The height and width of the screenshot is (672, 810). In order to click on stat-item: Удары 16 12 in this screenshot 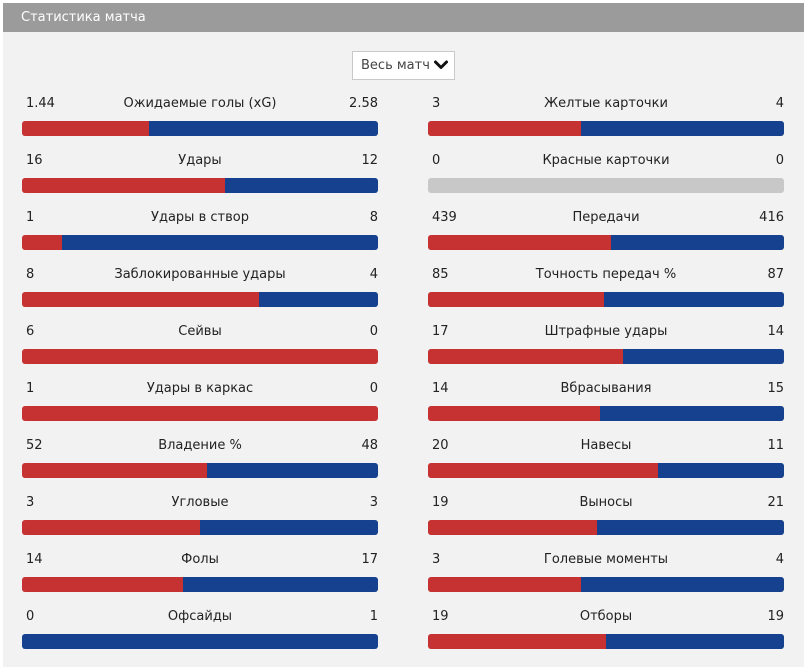, I will do `click(200, 177)`.